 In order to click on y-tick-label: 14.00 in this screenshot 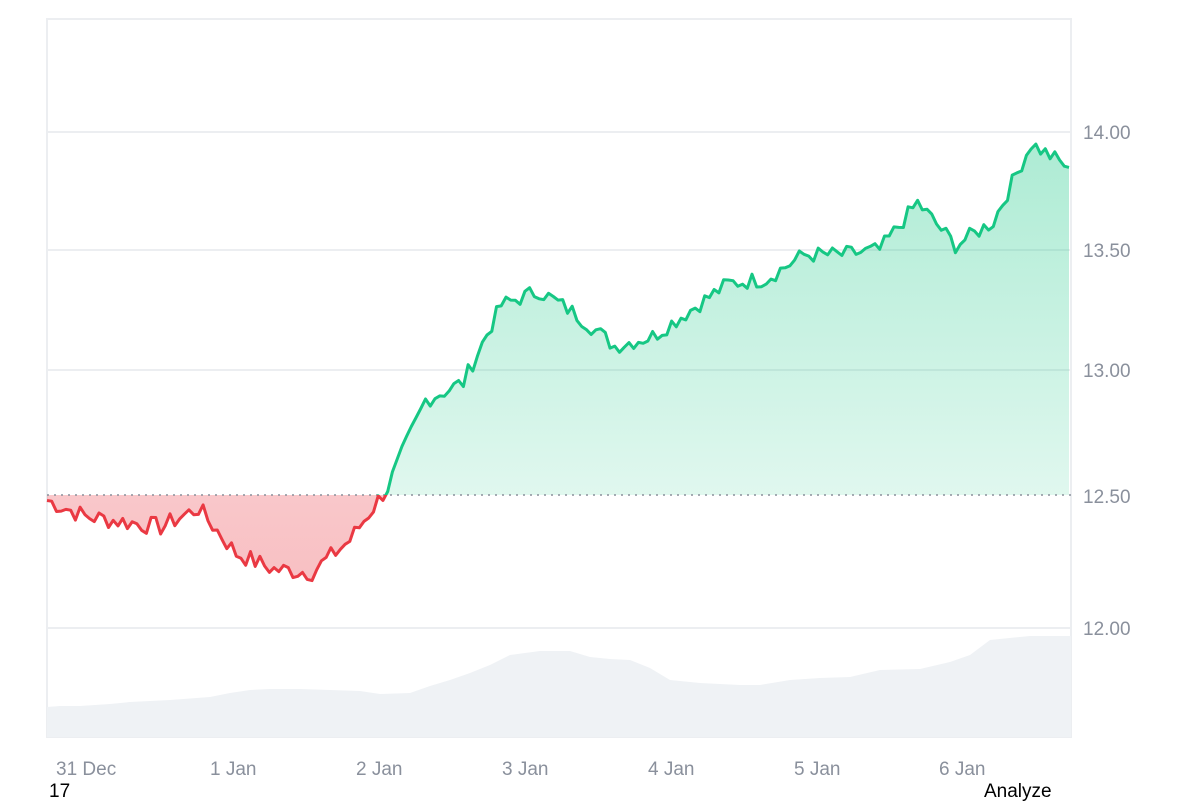, I will do `click(1107, 133)`.